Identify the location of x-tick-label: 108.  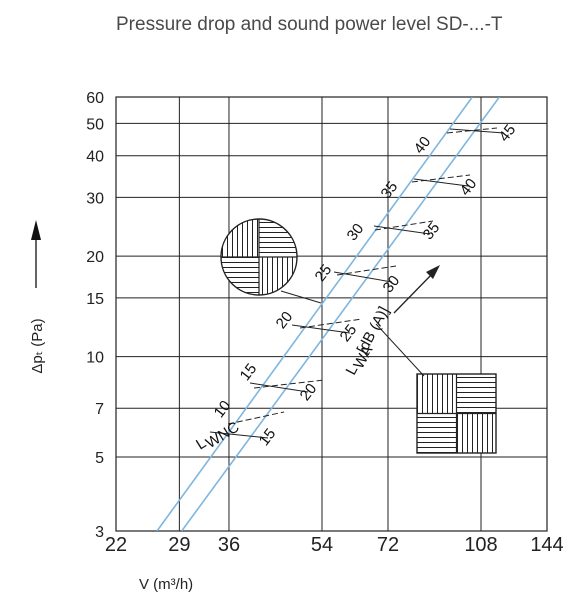
(480, 545).